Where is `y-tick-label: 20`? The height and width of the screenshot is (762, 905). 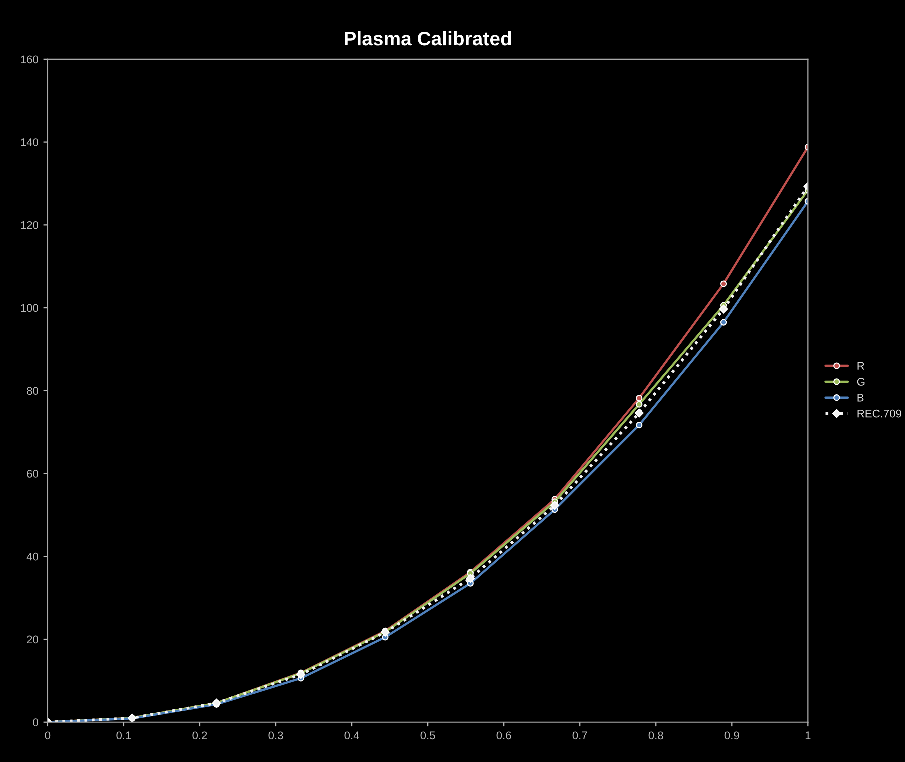
y-tick-label: 20 is located at coordinates (33, 640).